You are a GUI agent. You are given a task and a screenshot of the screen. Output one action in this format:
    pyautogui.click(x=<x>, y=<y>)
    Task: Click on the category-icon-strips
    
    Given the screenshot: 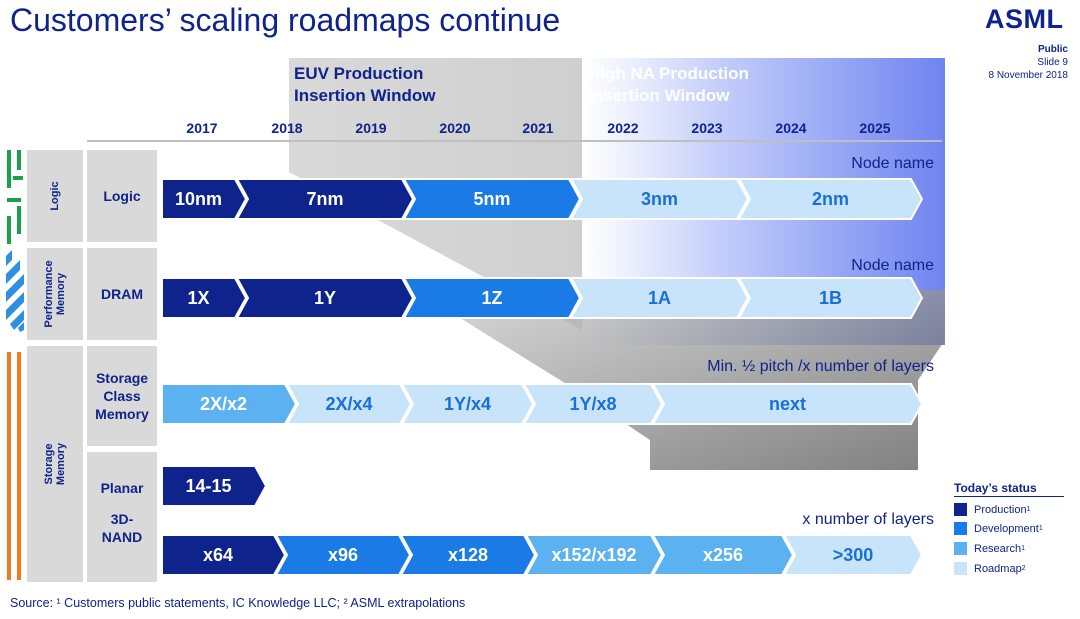 What is the action you would take?
    pyautogui.click(x=15, y=365)
    